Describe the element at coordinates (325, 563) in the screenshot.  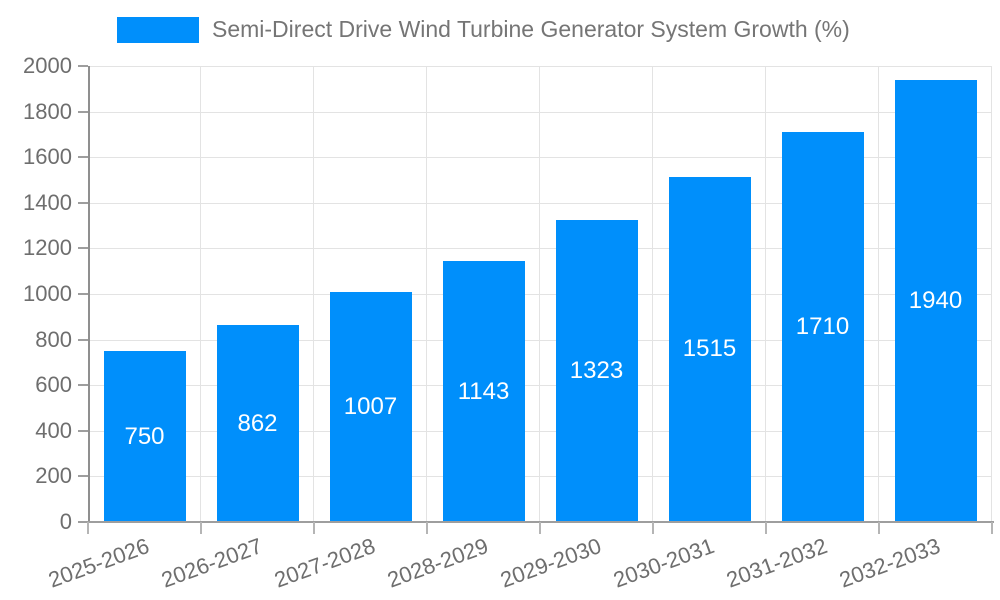
I see `x-axis-label-2027-2028: 2027-2028` at that location.